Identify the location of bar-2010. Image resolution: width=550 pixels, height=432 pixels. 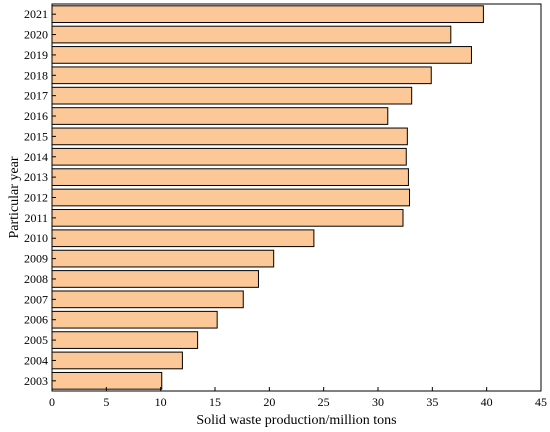
(183, 238).